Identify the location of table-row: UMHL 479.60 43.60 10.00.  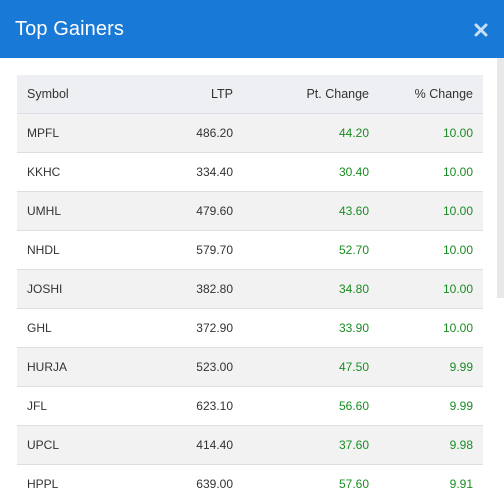
(250, 211).